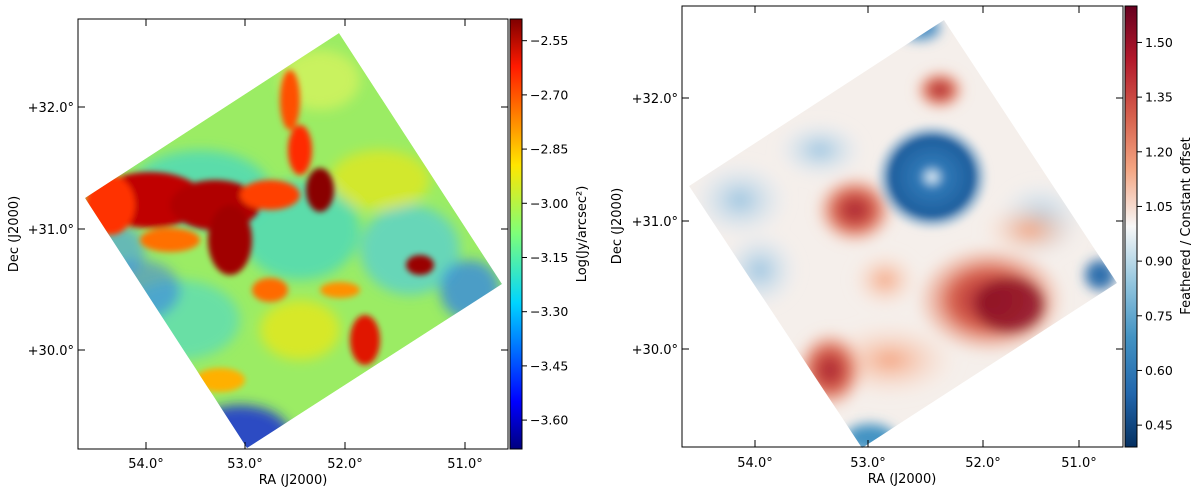 Image resolution: width=1200 pixels, height=491 pixels. Describe the element at coordinates (1186, 225) in the screenshot. I see `right-colorbar-label: Feathered / Constant offset` at that location.